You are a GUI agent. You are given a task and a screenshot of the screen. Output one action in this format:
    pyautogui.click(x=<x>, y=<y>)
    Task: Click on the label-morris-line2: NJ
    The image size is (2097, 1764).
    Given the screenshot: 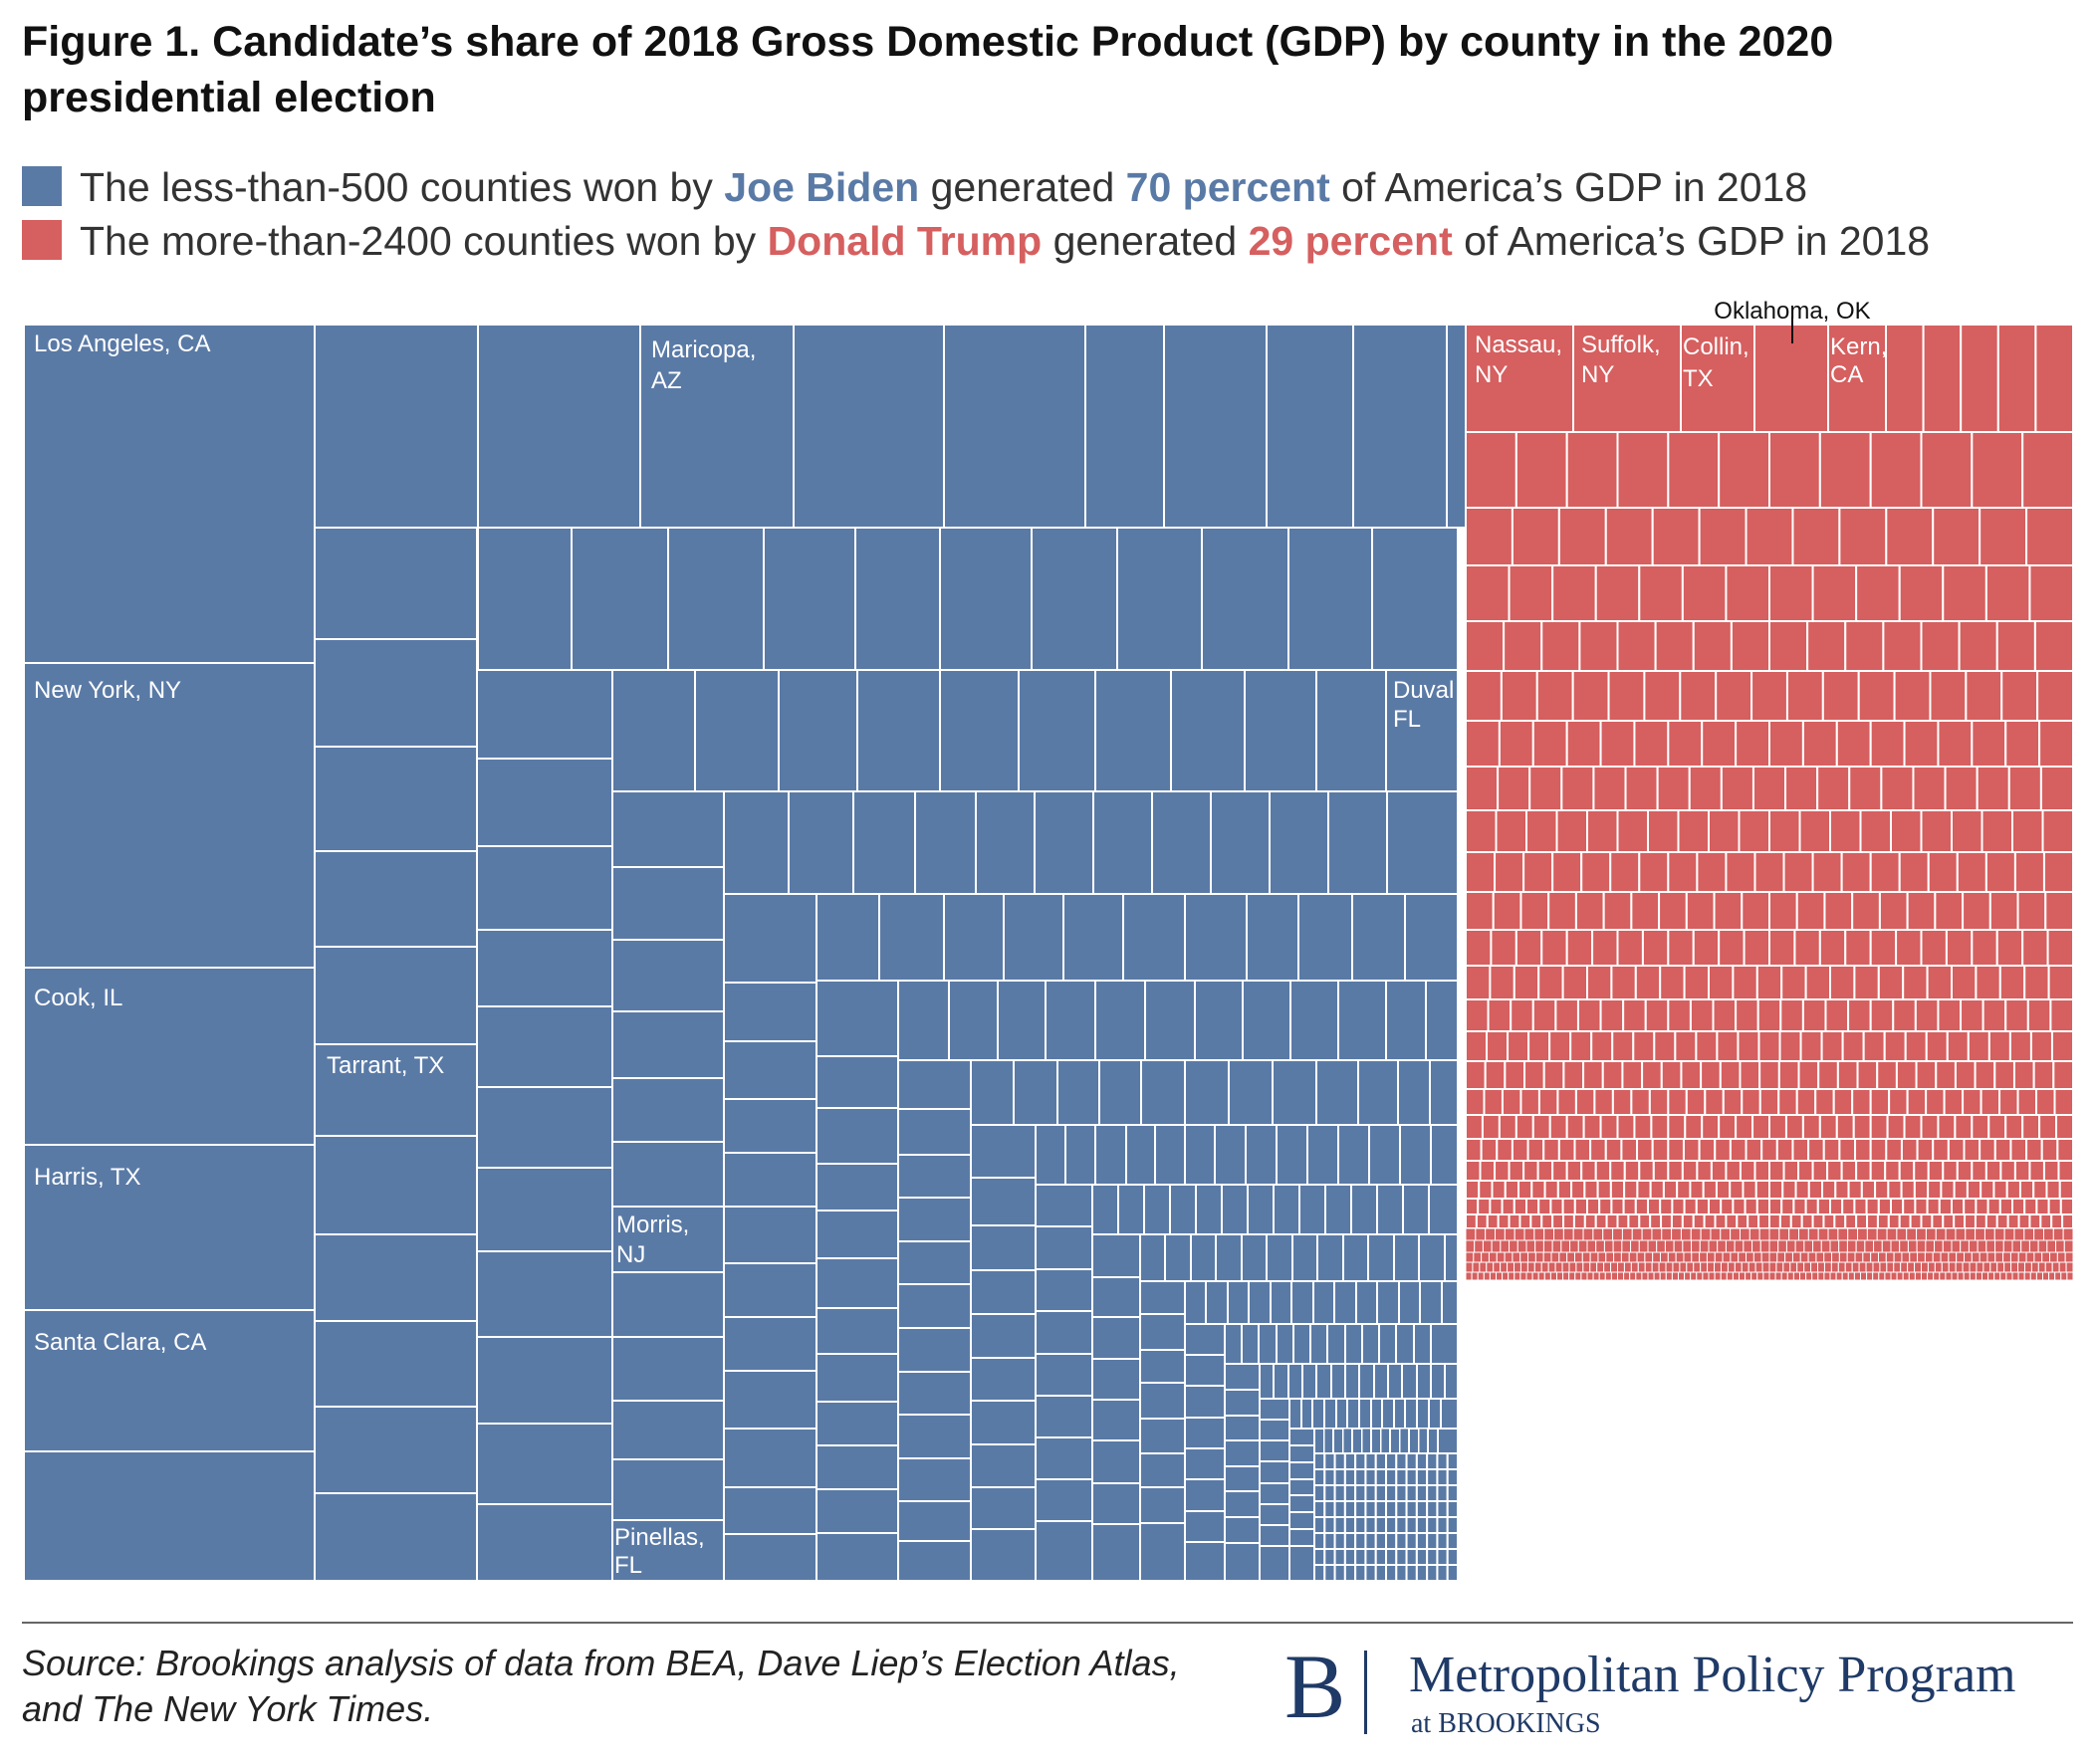 What is the action you would take?
    pyautogui.click(x=631, y=1254)
    